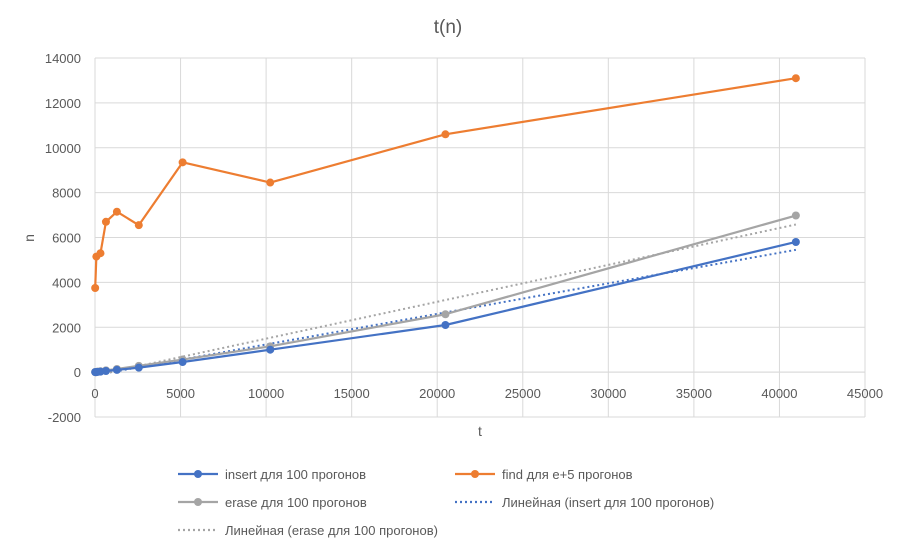  I want to click on x-tick-label: 45000, so click(865, 393).